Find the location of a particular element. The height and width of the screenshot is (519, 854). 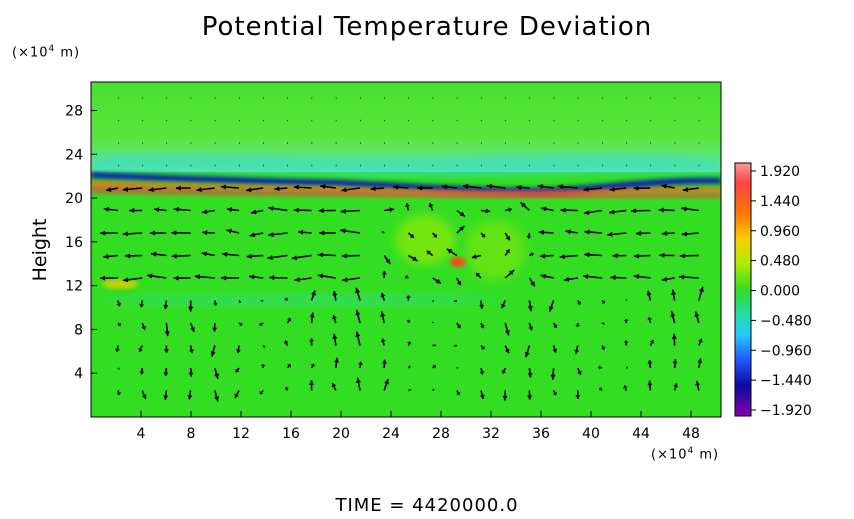

x-tick-label: 32 is located at coordinates (491, 434).